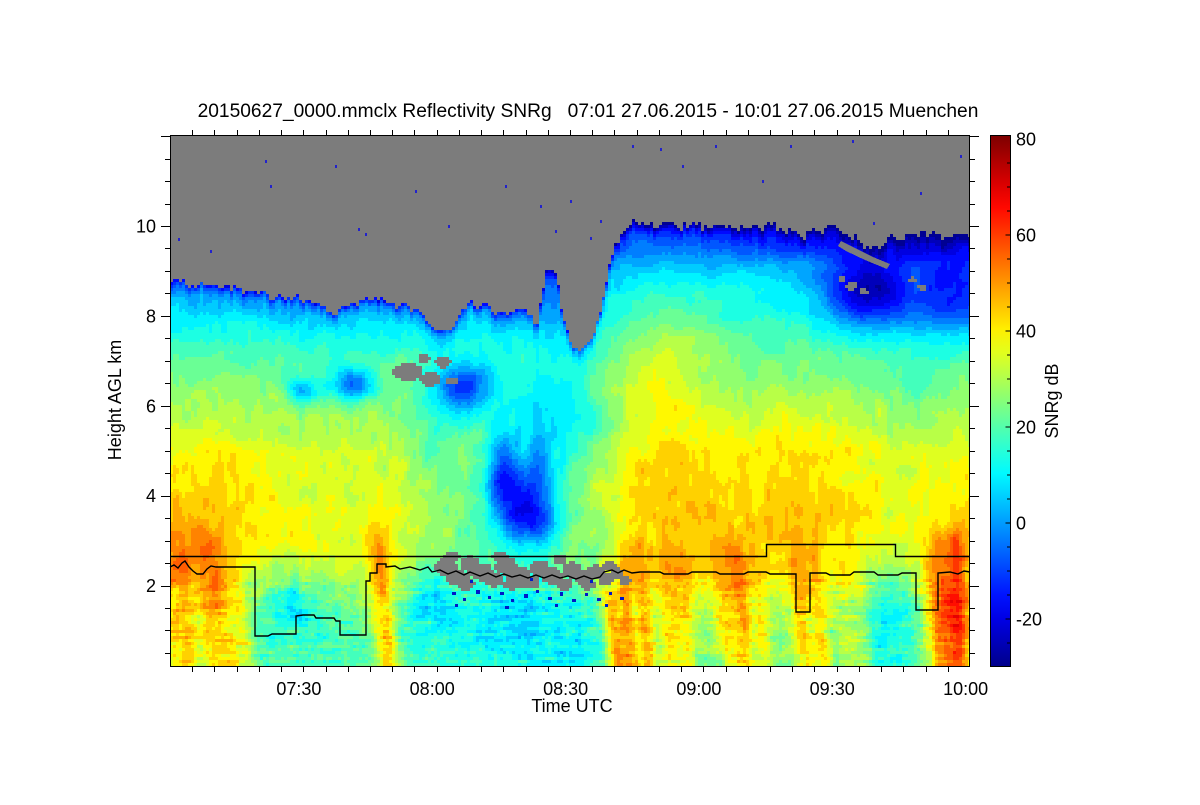  What do you see at coordinates (1052, 400) in the screenshot?
I see `svg-text: SNRg dB` at bounding box center [1052, 400].